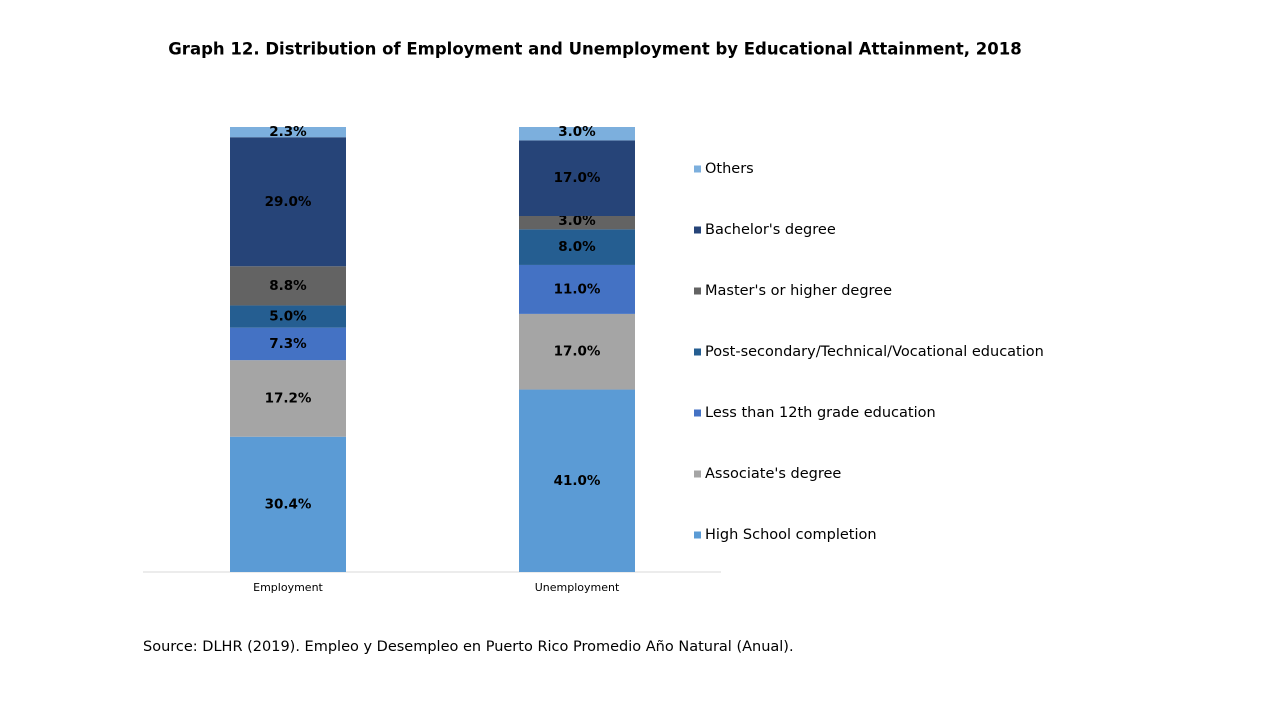 Image resolution: width=1280 pixels, height=720 pixels. What do you see at coordinates (773, 474) in the screenshot?
I see `legend-label: Associate's degree` at bounding box center [773, 474].